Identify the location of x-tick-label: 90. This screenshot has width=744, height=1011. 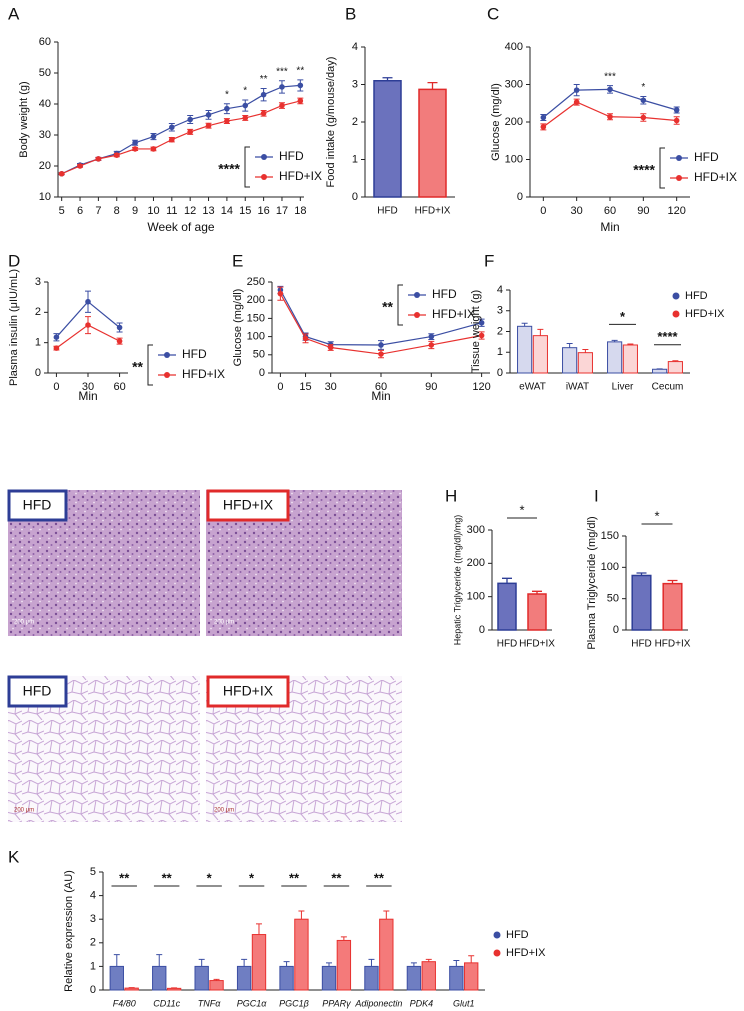
(431, 387).